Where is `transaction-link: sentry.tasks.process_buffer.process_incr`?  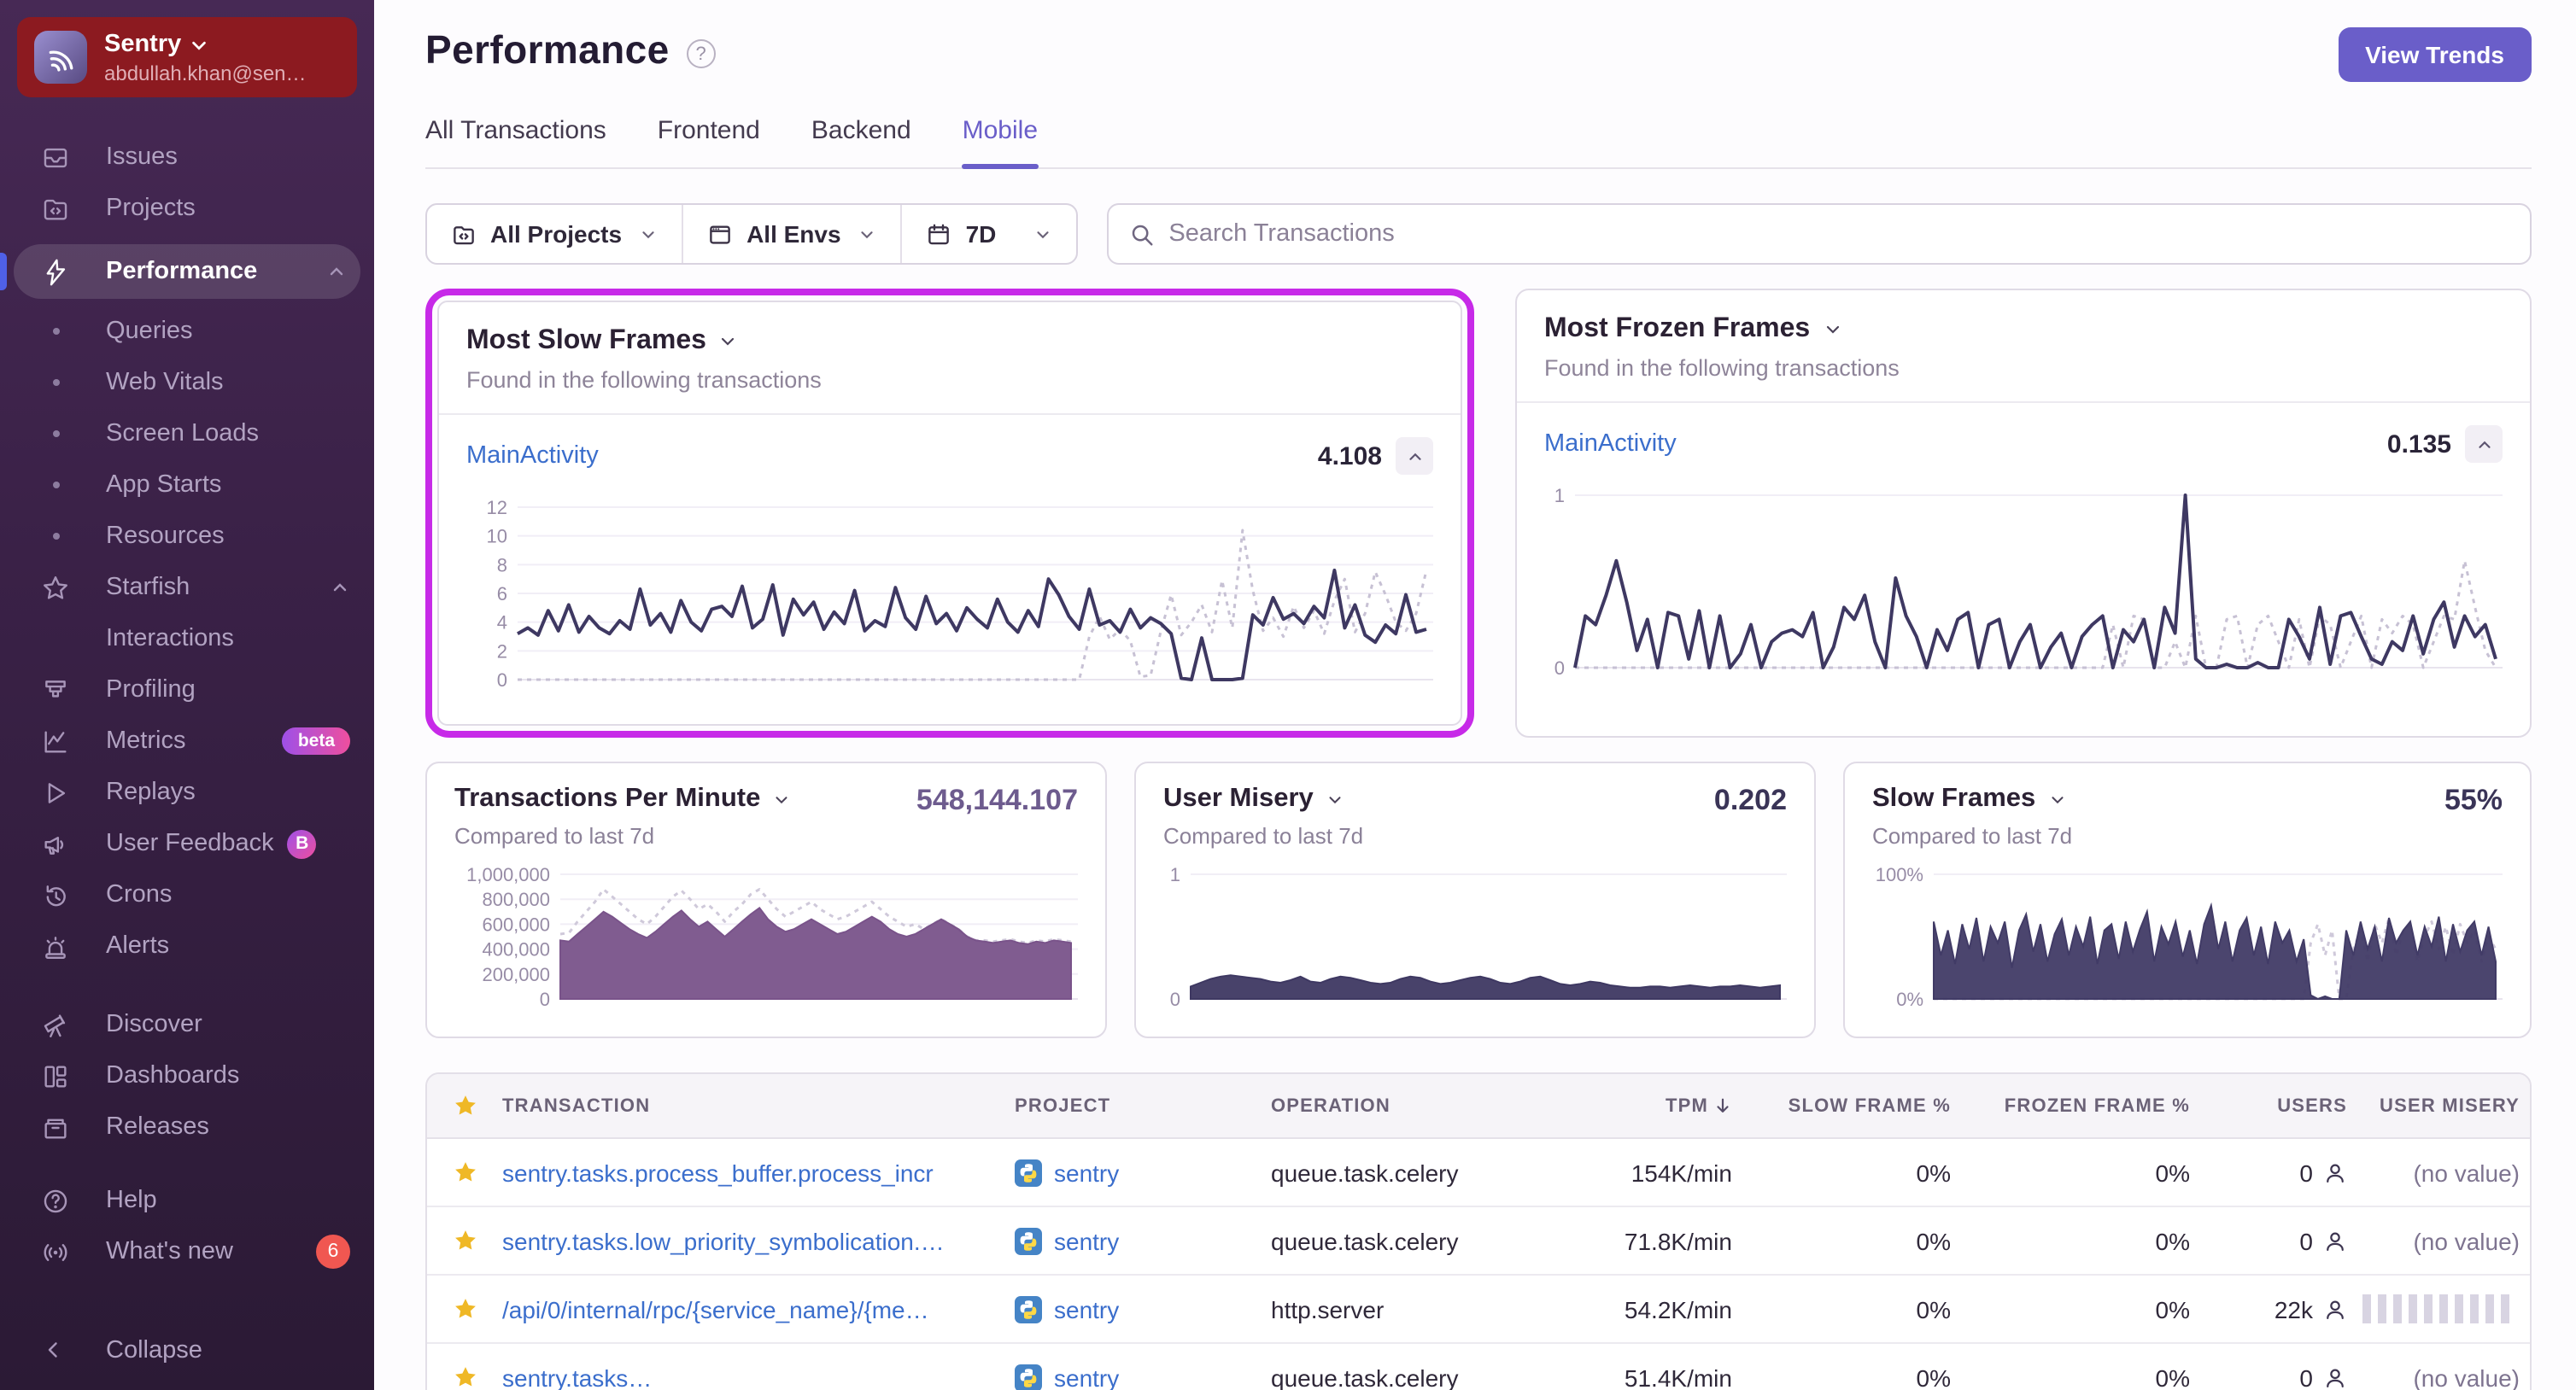
transaction-link: sentry.tasks.process_buffer.process_incr is located at coordinates (718, 1172).